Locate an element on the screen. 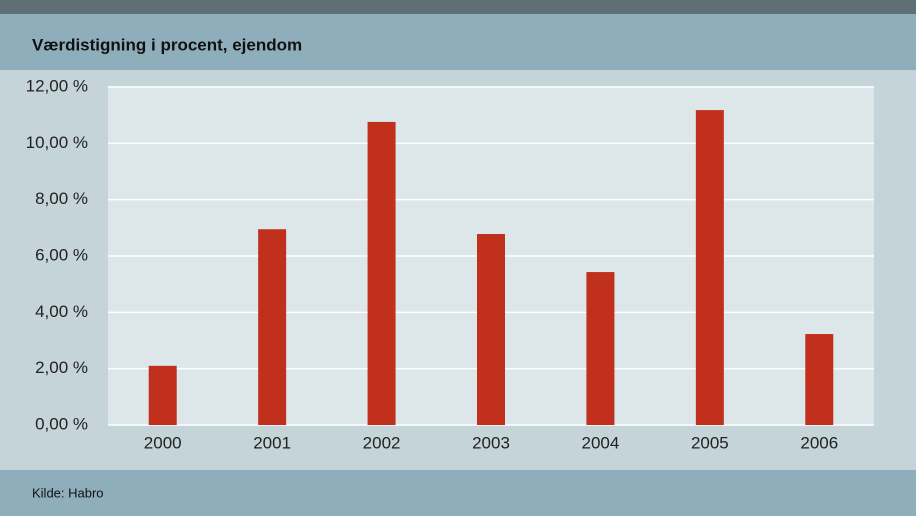 This screenshot has height=516, width=916. title-band is located at coordinates (458, 42).